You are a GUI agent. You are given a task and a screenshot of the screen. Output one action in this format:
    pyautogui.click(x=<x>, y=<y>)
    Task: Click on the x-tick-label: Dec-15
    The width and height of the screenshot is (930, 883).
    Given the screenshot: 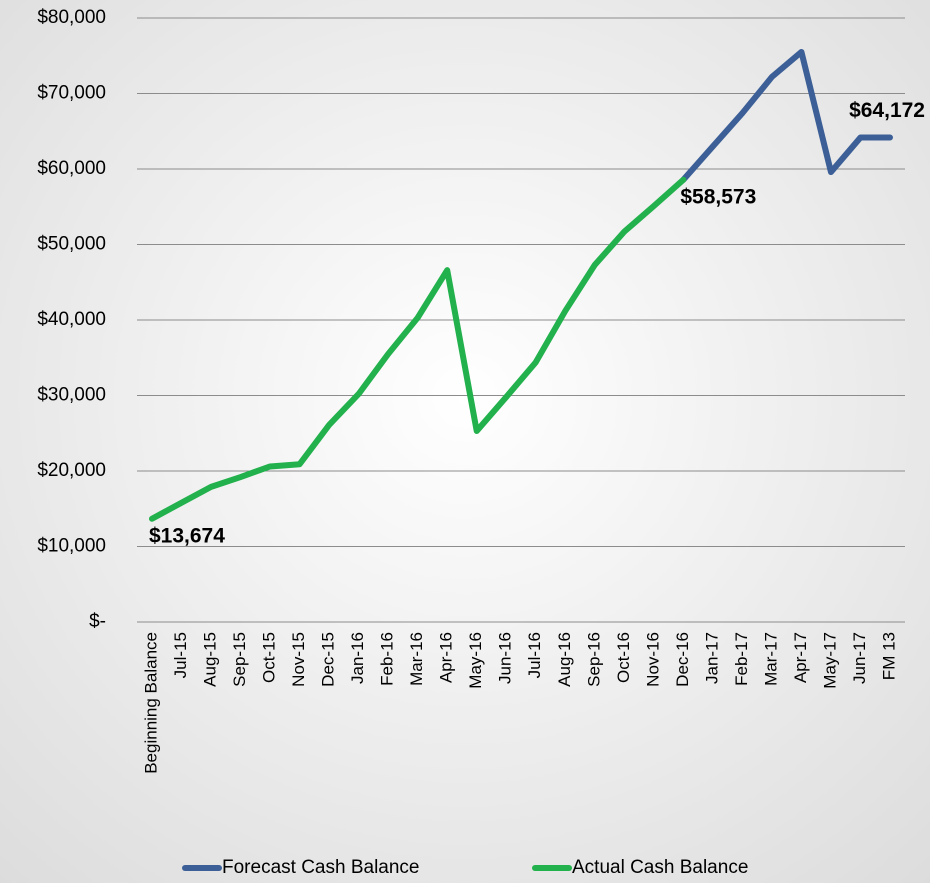 What is the action you would take?
    pyautogui.click(x=328, y=659)
    